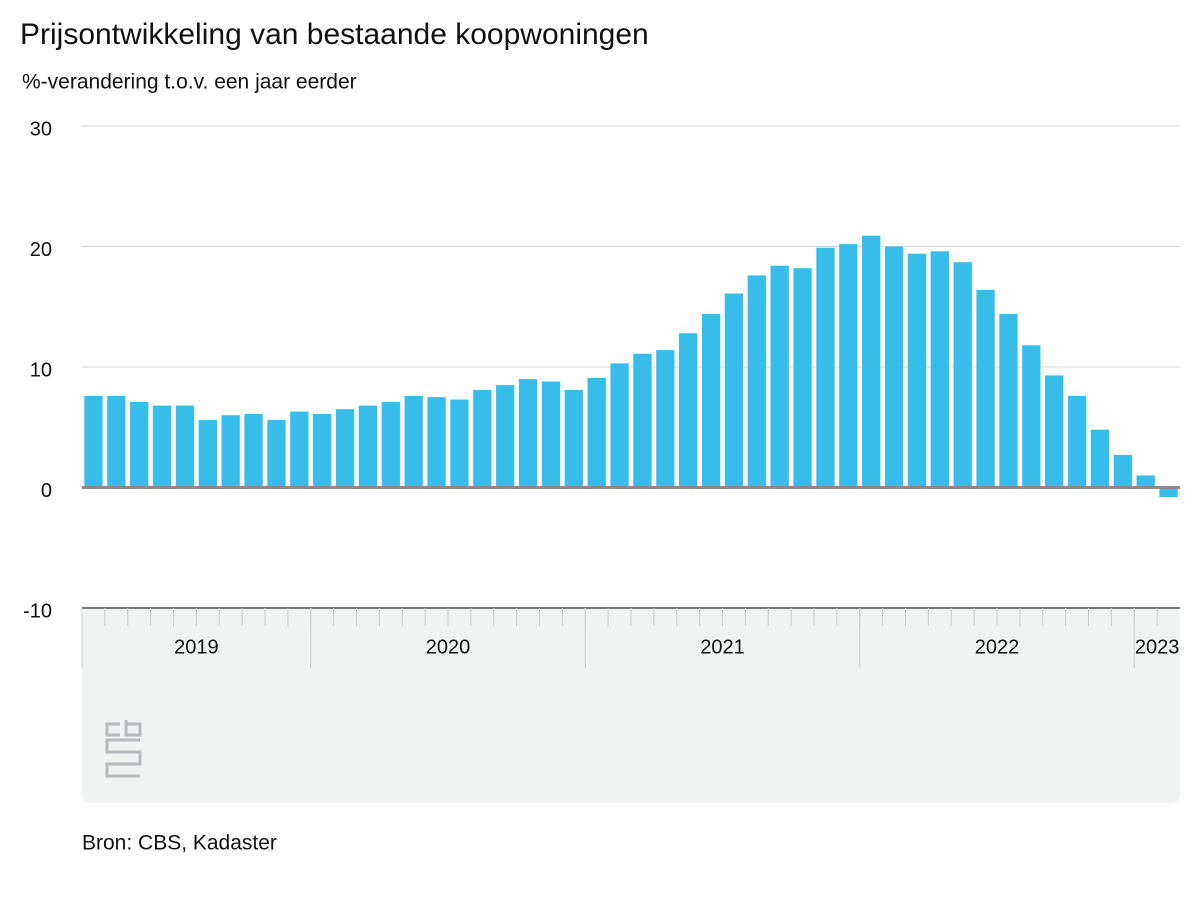  I want to click on x-group-label: 2022, so click(997, 647).